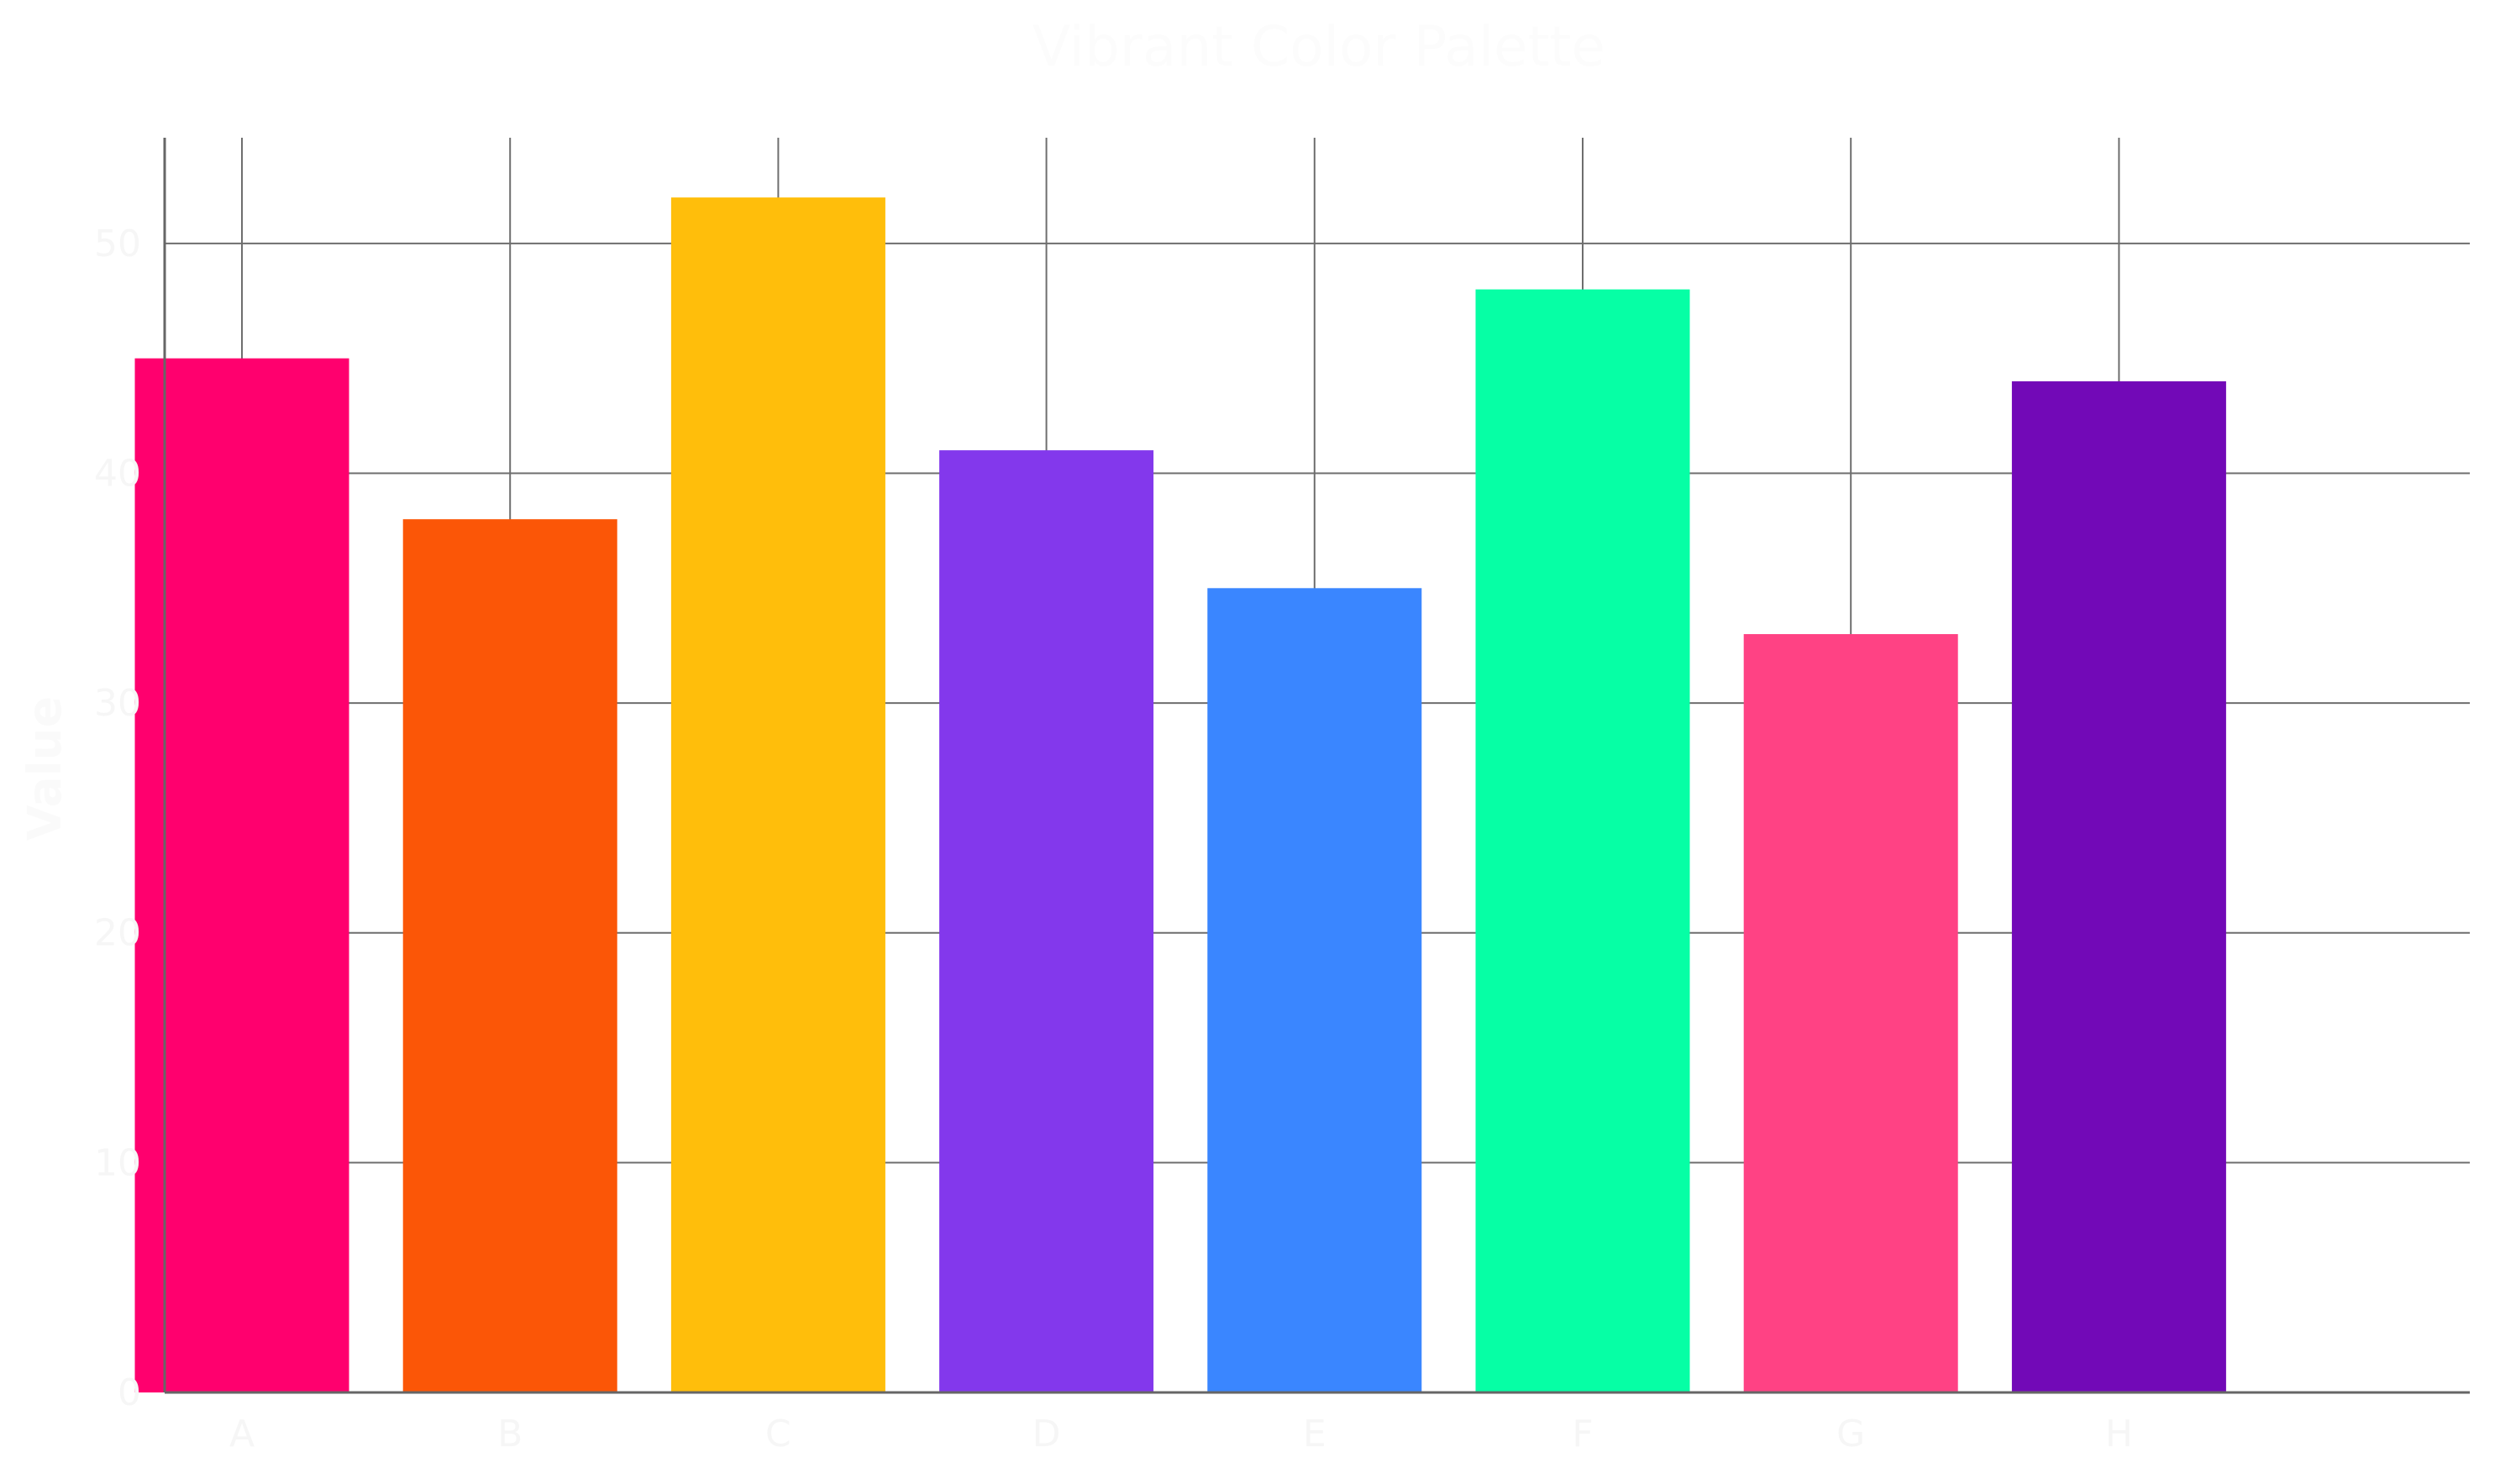 The height and width of the screenshot is (1484, 2495). I want to click on x-tick-label: C, so click(778, 1434).